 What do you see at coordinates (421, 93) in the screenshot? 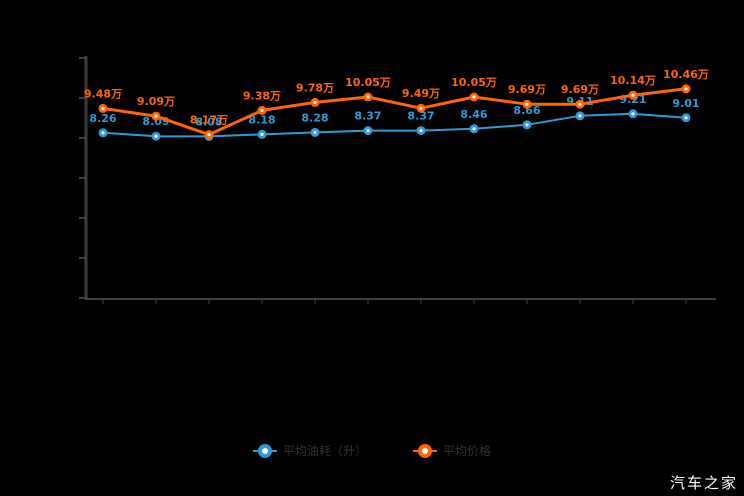
I see `data-point-label: 9.49万` at bounding box center [421, 93].